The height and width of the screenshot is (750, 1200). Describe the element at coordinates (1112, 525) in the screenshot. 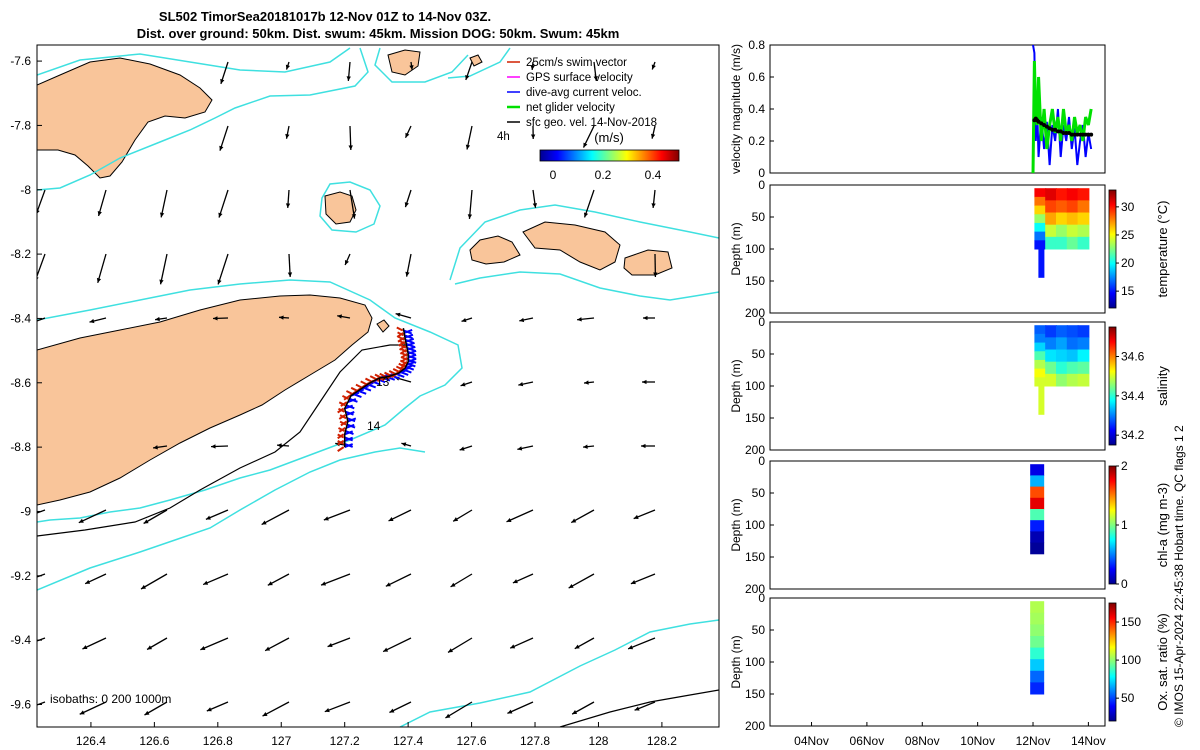

I see `panel-3-colorbar` at that location.